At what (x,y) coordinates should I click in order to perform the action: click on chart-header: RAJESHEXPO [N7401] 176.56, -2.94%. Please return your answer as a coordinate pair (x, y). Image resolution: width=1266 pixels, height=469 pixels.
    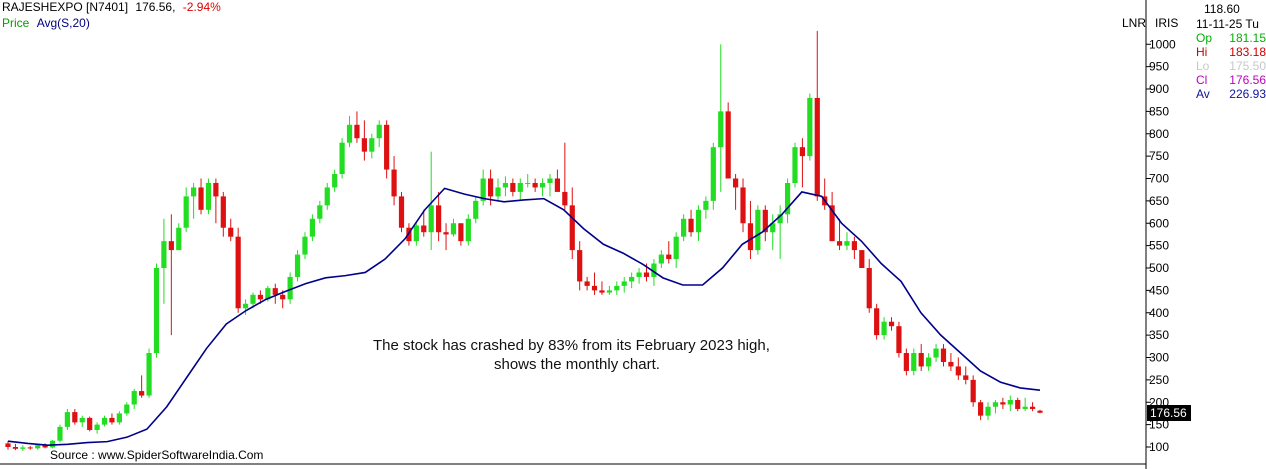
    Looking at the image, I should click on (111, 7).